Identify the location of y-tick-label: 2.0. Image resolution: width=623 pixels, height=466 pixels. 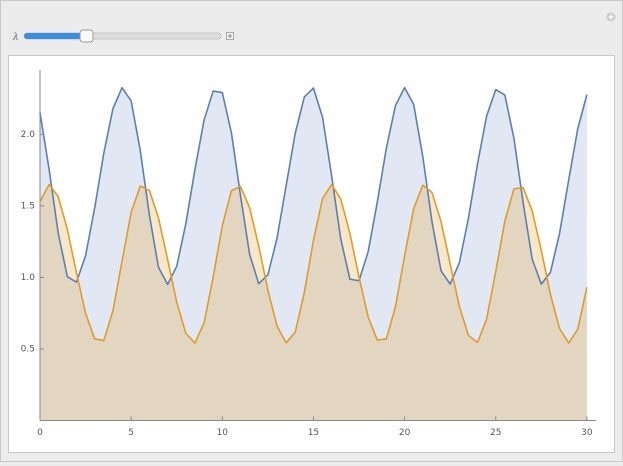
(28, 135).